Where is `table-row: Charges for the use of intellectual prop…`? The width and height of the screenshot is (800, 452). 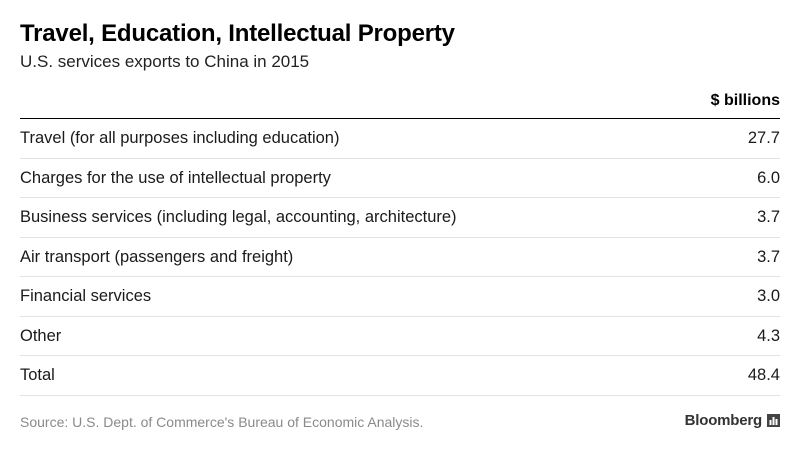
table-row: Charges for the use of intellectual prop… is located at coordinates (400, 178).